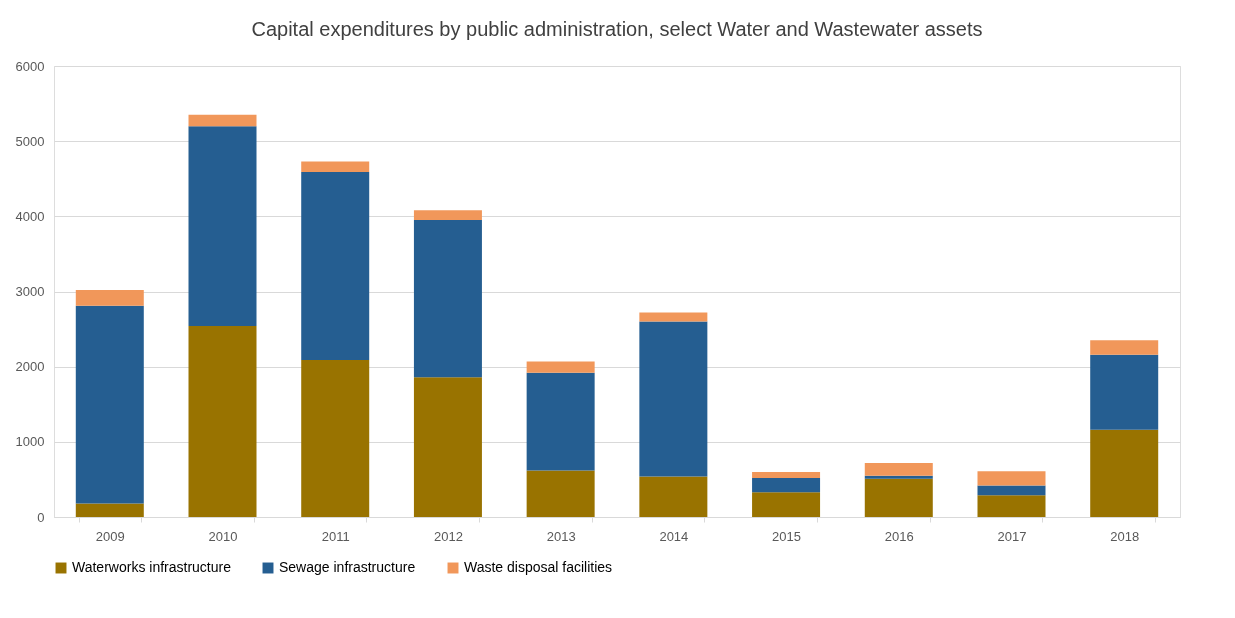  I want to click on x-tick-label: 2012, so click(448, 536).